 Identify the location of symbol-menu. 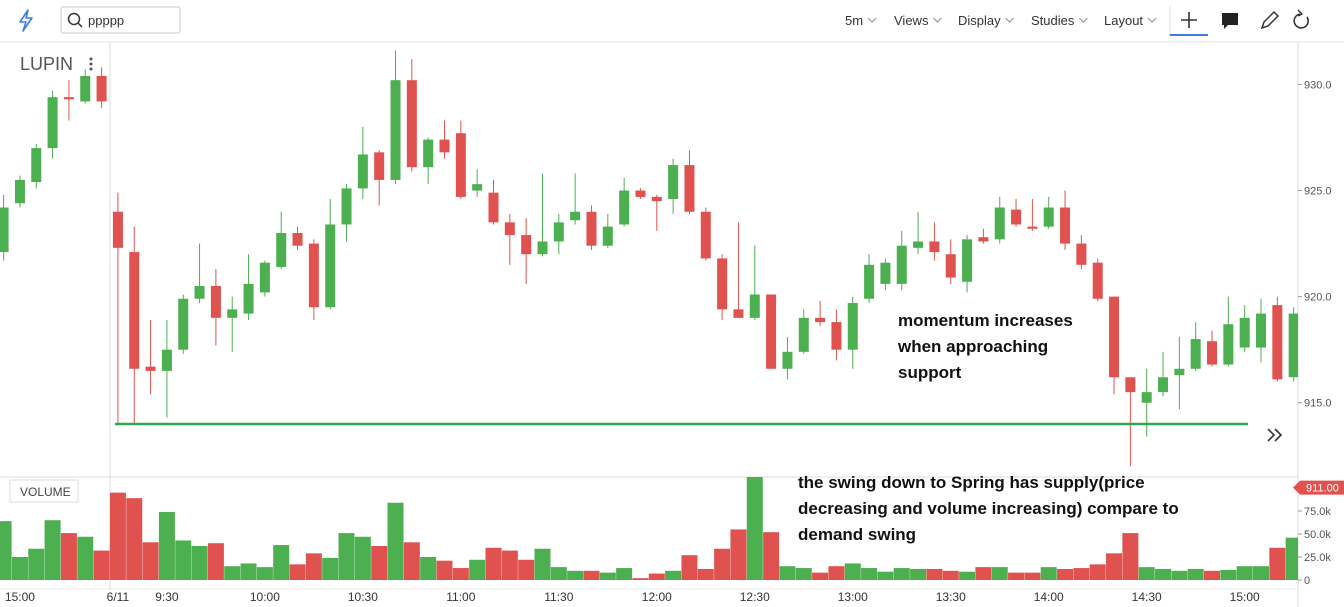
(91, 59).